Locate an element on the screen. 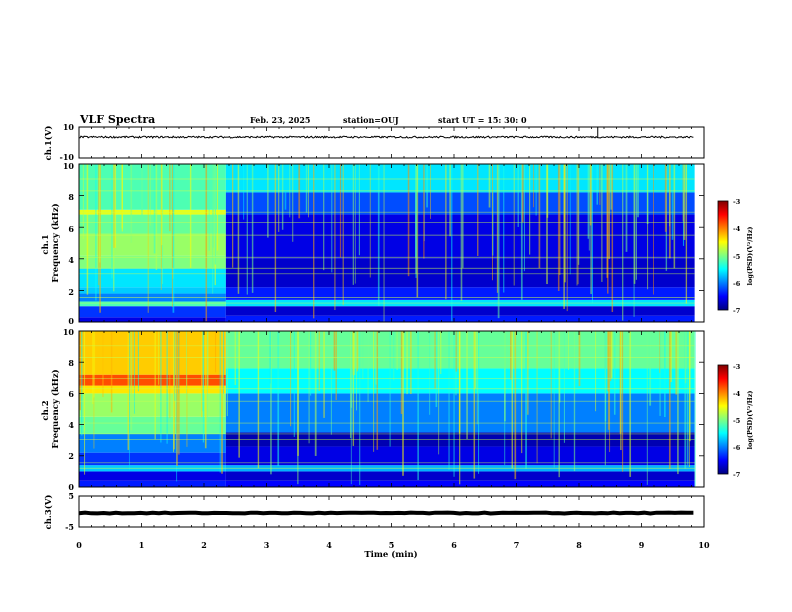  ch2-cb-tick-m3: -3 is located at coordinates (737, 367).